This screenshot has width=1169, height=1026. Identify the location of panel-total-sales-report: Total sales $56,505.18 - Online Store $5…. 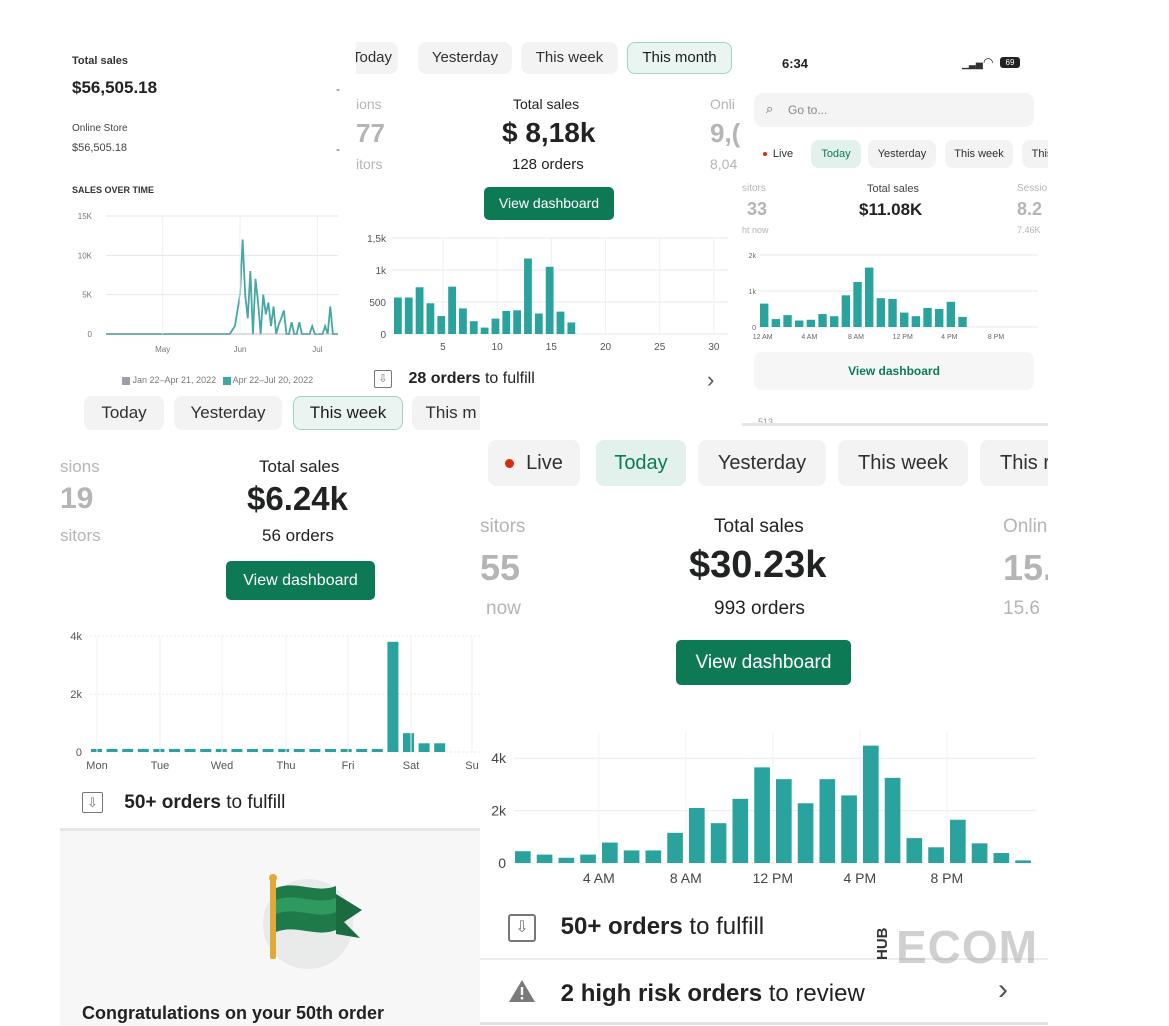
(207, 218).